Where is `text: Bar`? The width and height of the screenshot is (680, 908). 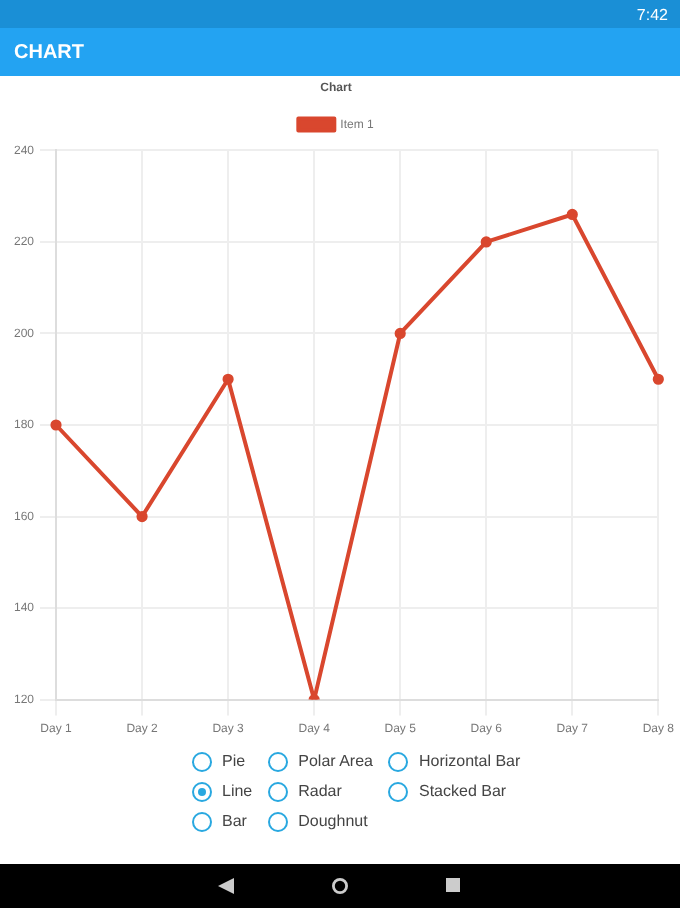
text: Bar is located at coordinates (234, 821).